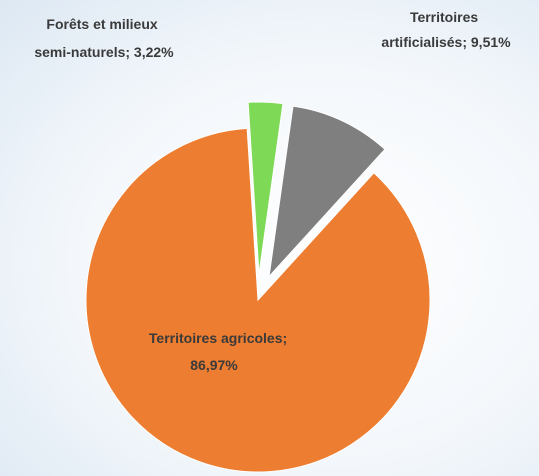 The width and height of the screenshot is (539, 476). What do you see at coordinates (446, 42) in the screenshot?
I see `label-territoires-artificialises-line2: artificialisés; 9,51%` at bounding box center [446, 42].